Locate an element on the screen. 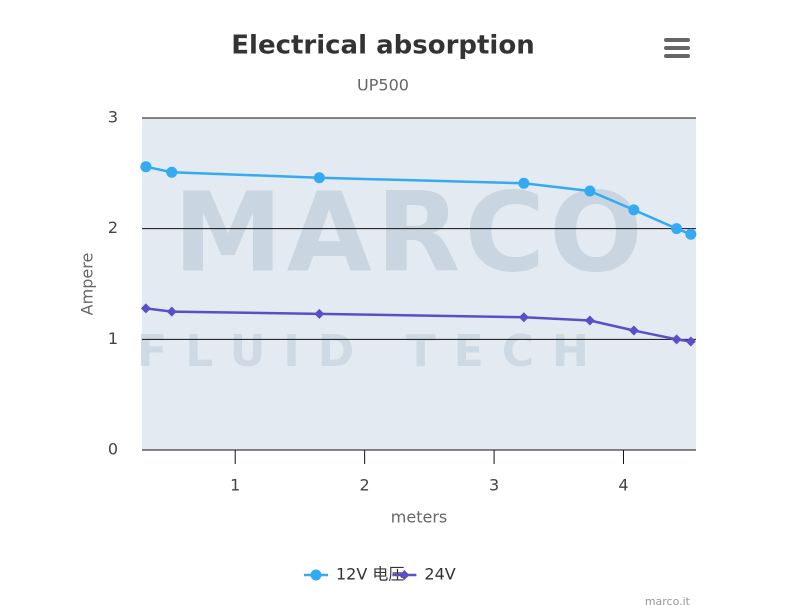 This screenshot has height=605, width=811. x-tick-label: 3 is located at coordinates (494, 485).